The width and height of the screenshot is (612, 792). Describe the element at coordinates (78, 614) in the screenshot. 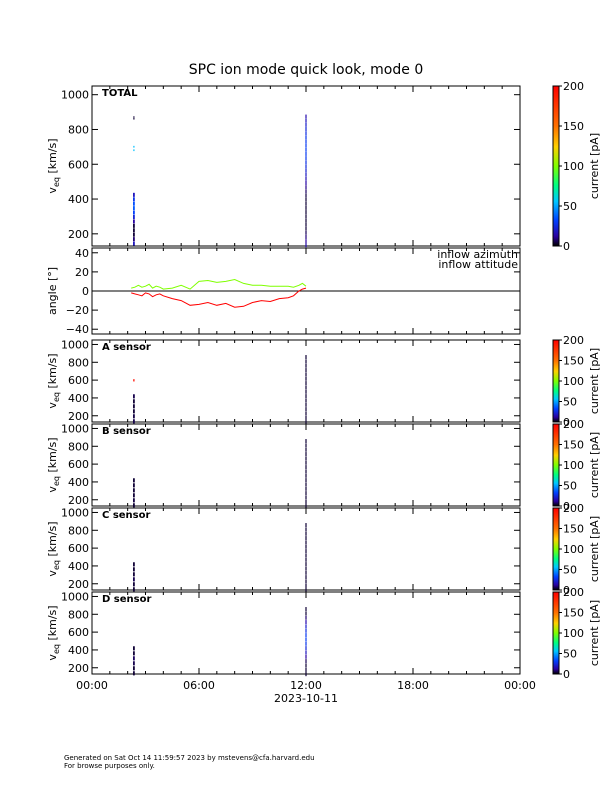

I see `y-tick-label: 800` at that location.